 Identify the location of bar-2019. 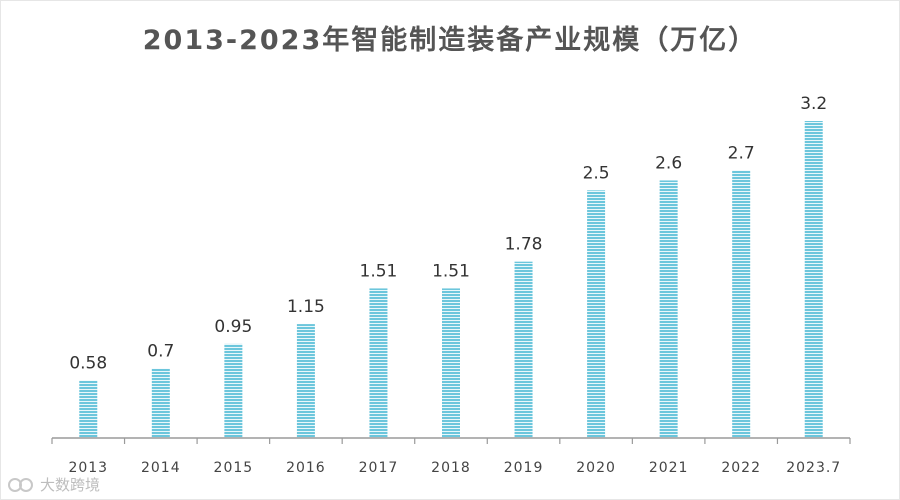
(523, 349).